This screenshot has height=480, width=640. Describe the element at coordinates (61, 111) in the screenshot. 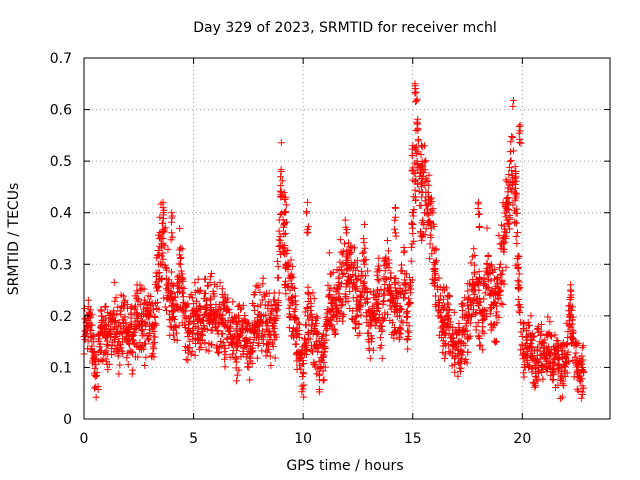

I see `y-tick-label: 0.6` at that location.